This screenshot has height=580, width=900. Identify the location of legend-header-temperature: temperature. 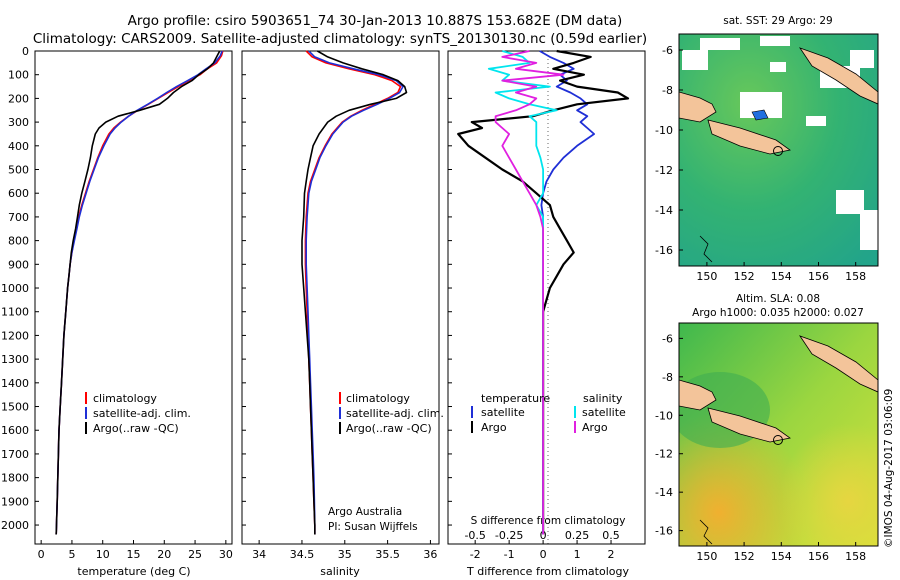
(515, 398).